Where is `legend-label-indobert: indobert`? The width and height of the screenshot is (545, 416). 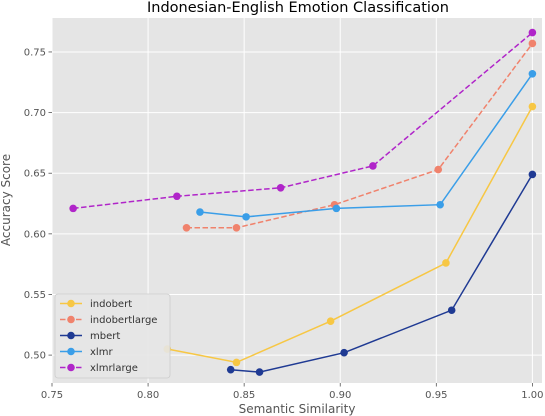 legend-label-indobert: indobert is located at coordinates (111, 304).